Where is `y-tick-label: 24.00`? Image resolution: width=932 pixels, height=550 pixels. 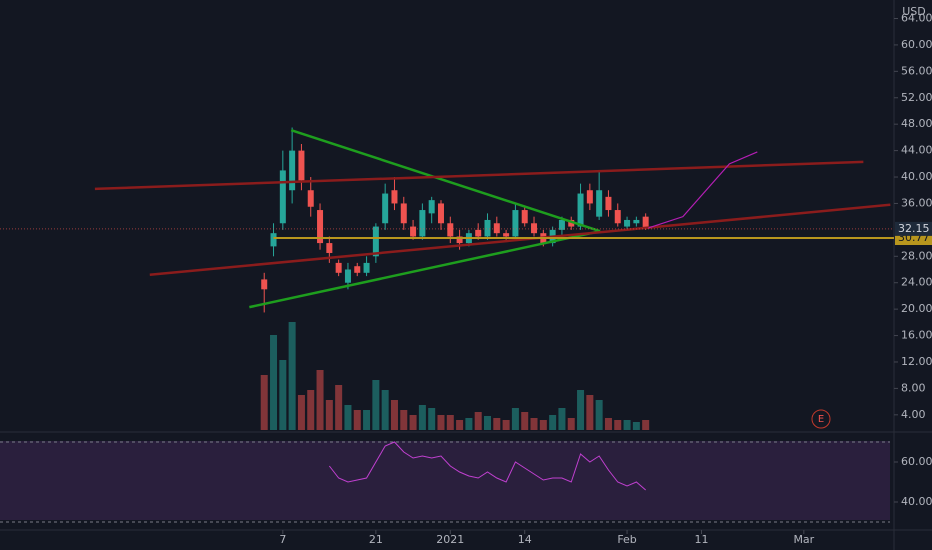 y-tick-label: 24.00 is located at coordinates (916, 282).